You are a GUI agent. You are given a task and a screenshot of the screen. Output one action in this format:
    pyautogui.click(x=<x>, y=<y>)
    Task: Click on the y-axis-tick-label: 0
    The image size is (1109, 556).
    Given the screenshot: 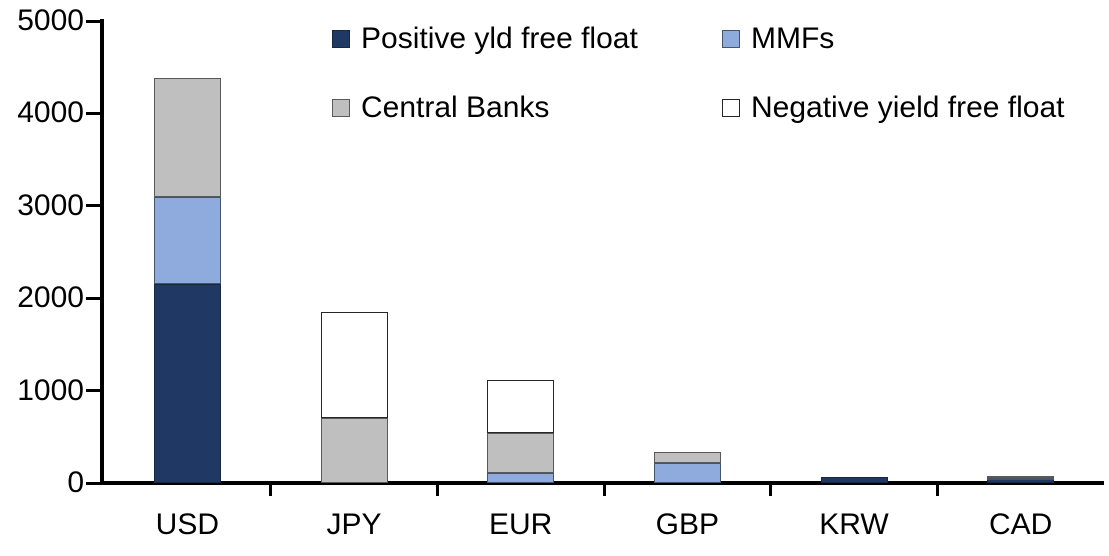 What is the action you would take?
    pyautogui.click(x=75, y=482)
    